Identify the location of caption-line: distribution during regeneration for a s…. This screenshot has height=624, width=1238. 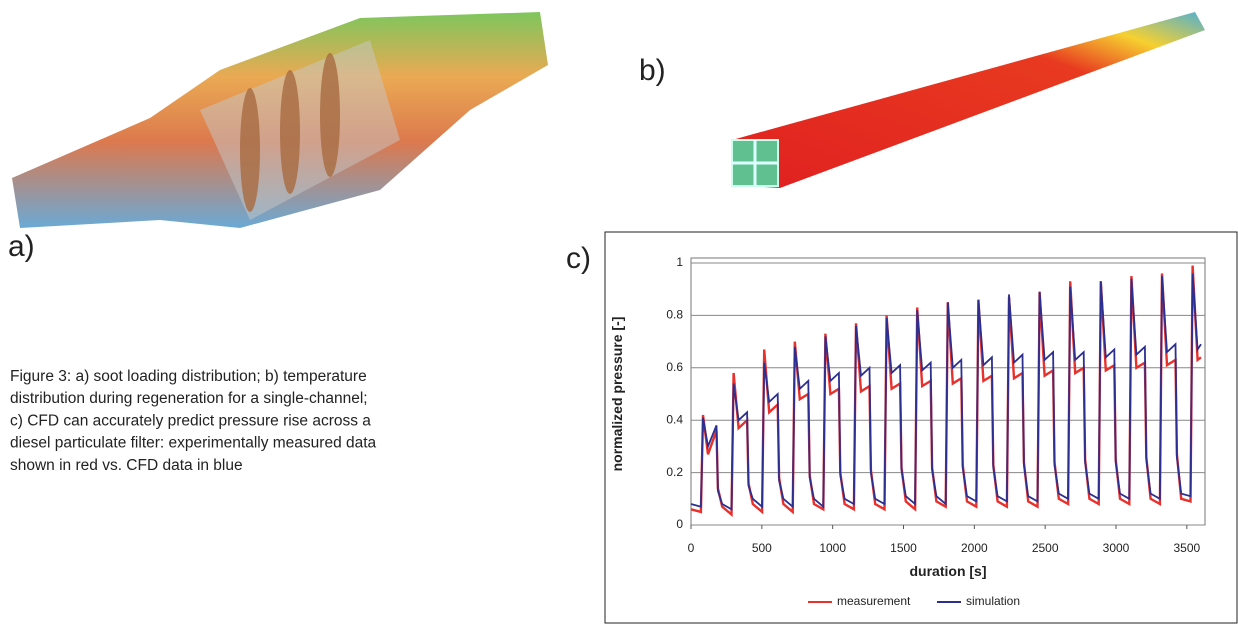
(189, 398).